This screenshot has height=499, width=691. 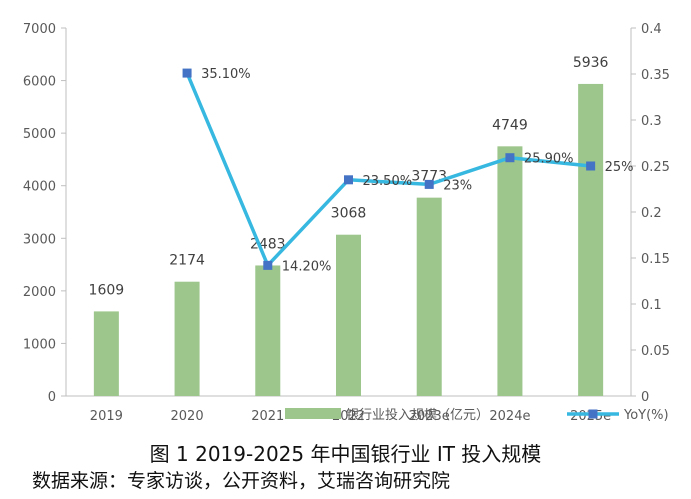 I want to click on right-tick-label: 0.2, so click(x=651, y=213).